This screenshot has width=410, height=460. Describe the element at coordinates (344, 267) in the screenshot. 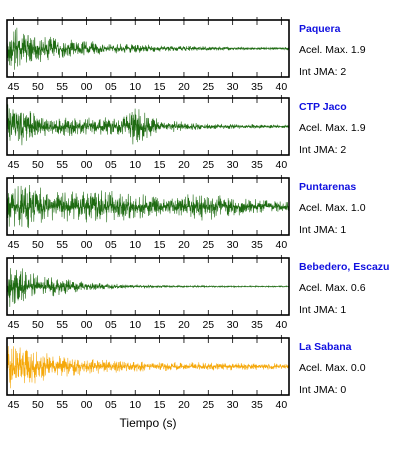

I see `station-name: Bebedero, Escazu` at that location.